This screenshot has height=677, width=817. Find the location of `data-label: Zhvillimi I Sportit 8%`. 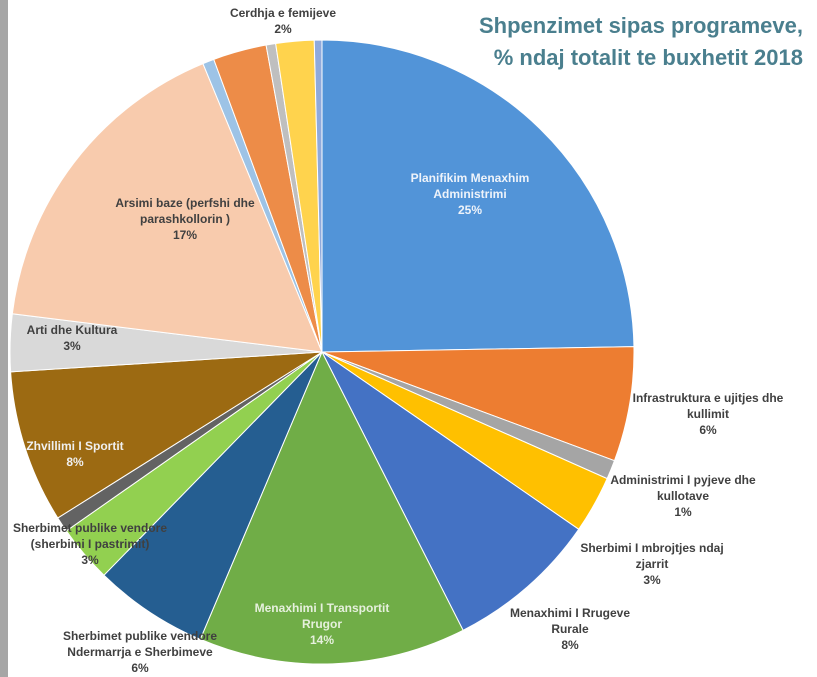

data-label: Zhvillimi I Sportit 8% is located at coordinates (75, 454).